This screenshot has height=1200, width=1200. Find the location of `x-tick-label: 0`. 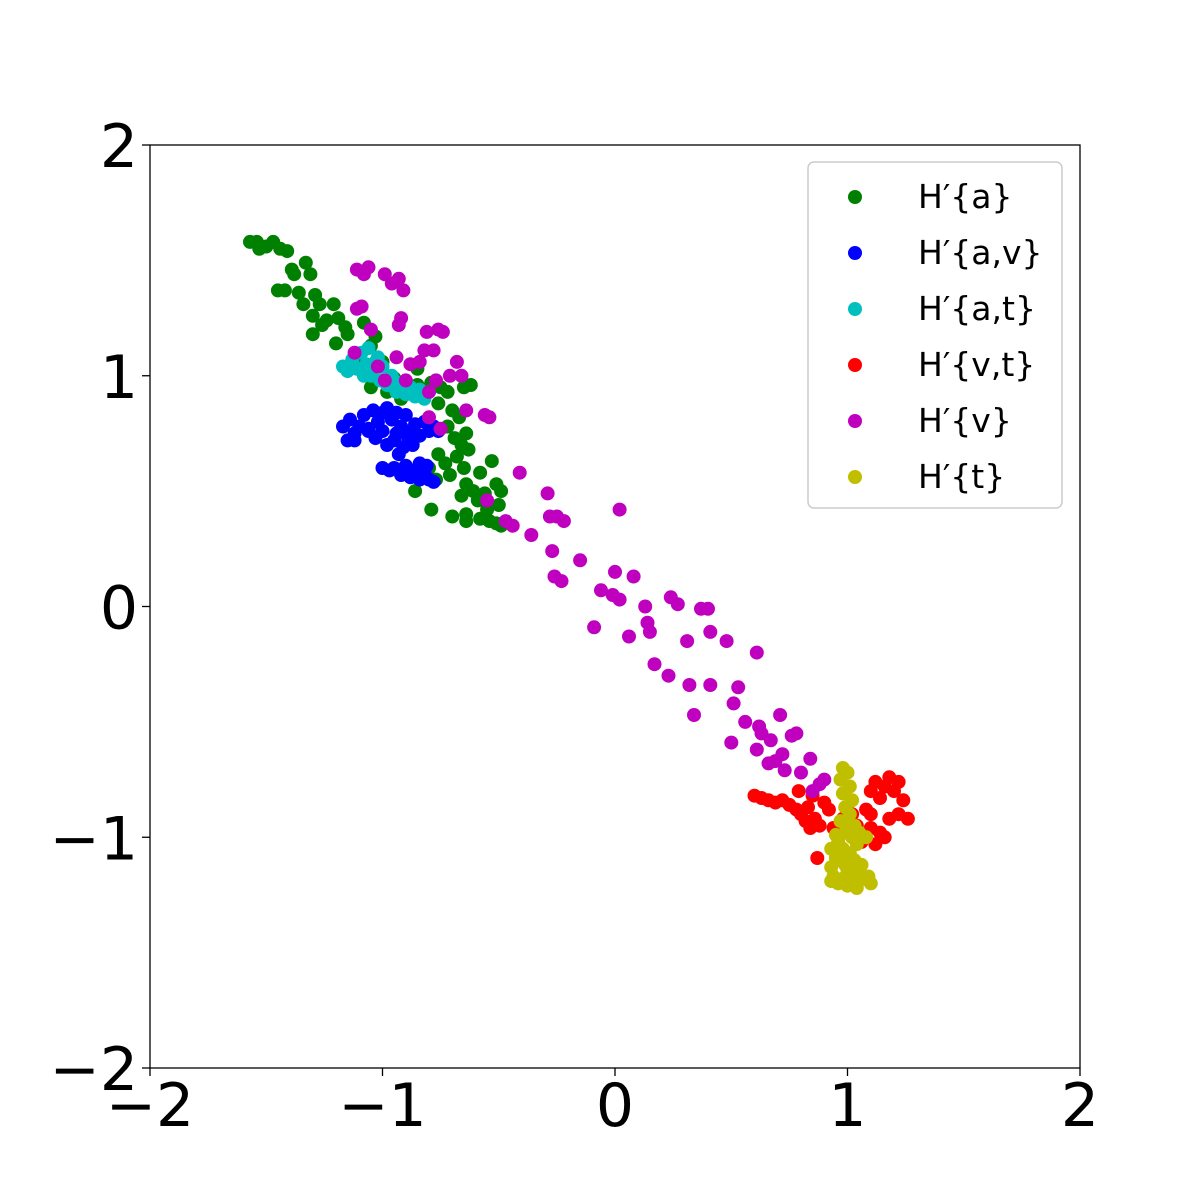

x-tick-label: 0 is located at coordinates (615, 1106).